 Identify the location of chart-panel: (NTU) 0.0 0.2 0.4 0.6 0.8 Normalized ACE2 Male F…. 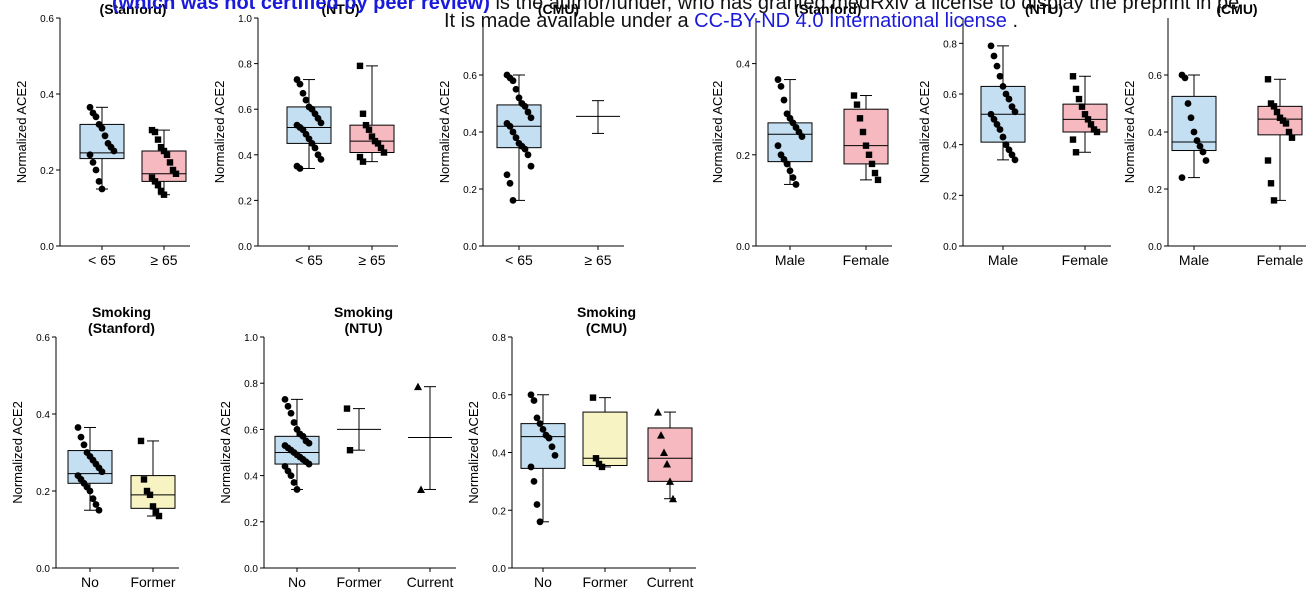
(1014, 134).